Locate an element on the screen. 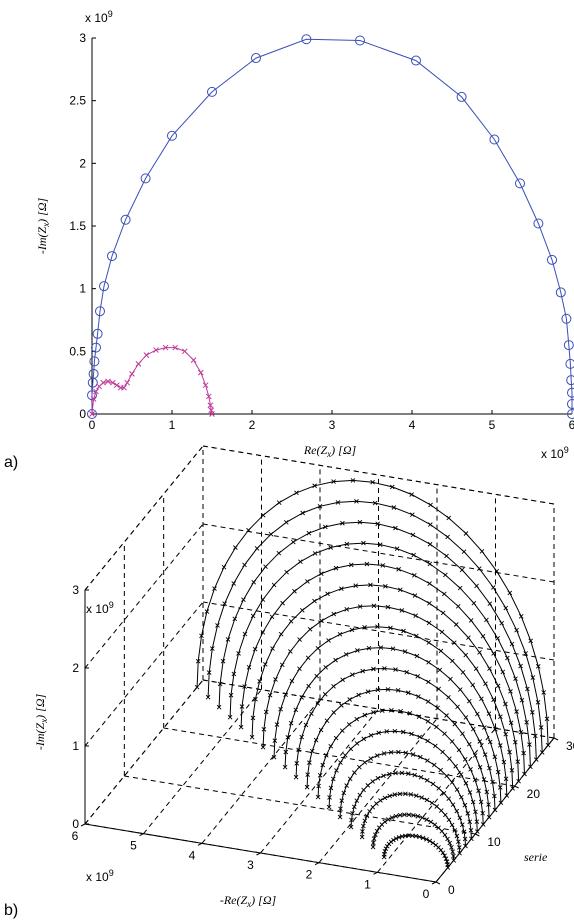  chart-a-y-label: -Im(Zx) [Ω] is located at coordinates (43, 226).